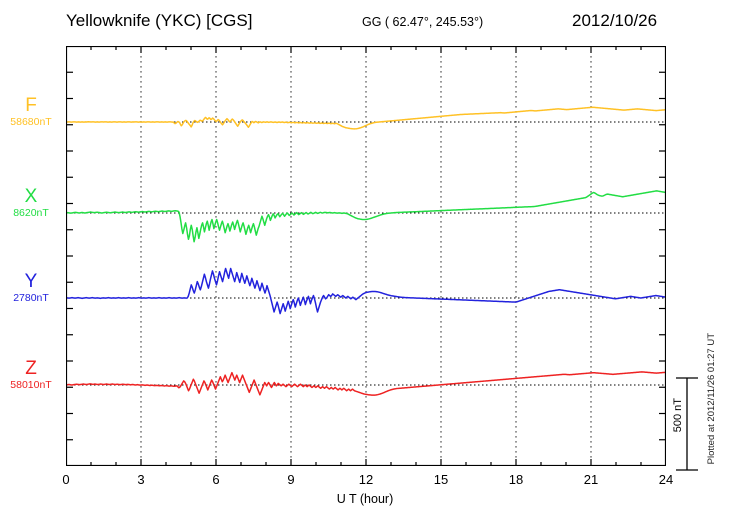 The image size is (730, 520). I want to click on observation-date: 2012/10/26, so click(615, 20).